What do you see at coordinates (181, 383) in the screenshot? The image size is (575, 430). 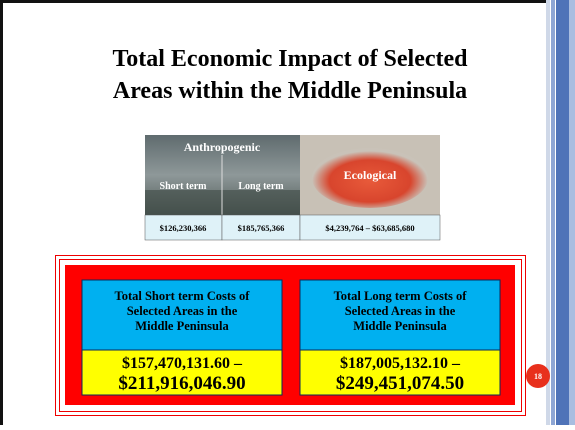 I see `box-range: $211,916,046.90` at bounding box center [181, 383].